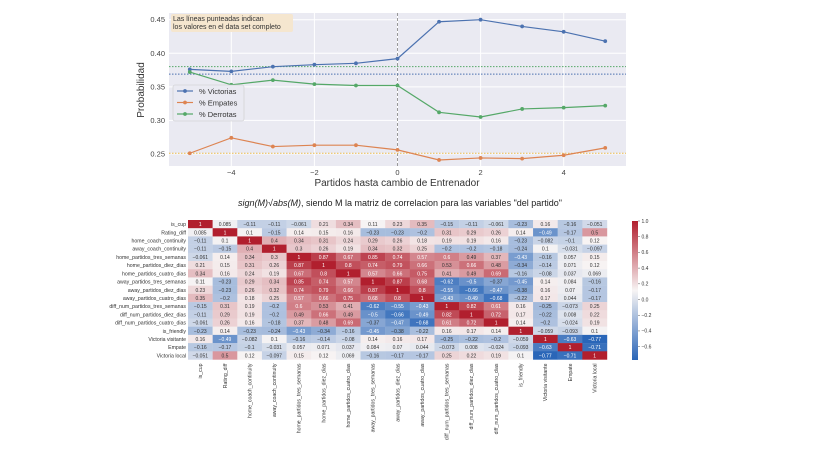 Image resolution: width=816 pixels, height=459 pixels. What do you see at coordinates (151, 258) in the screenshot?
I see `row-label: home_partidos_tres_semanas` at bounding box center [151, 258].